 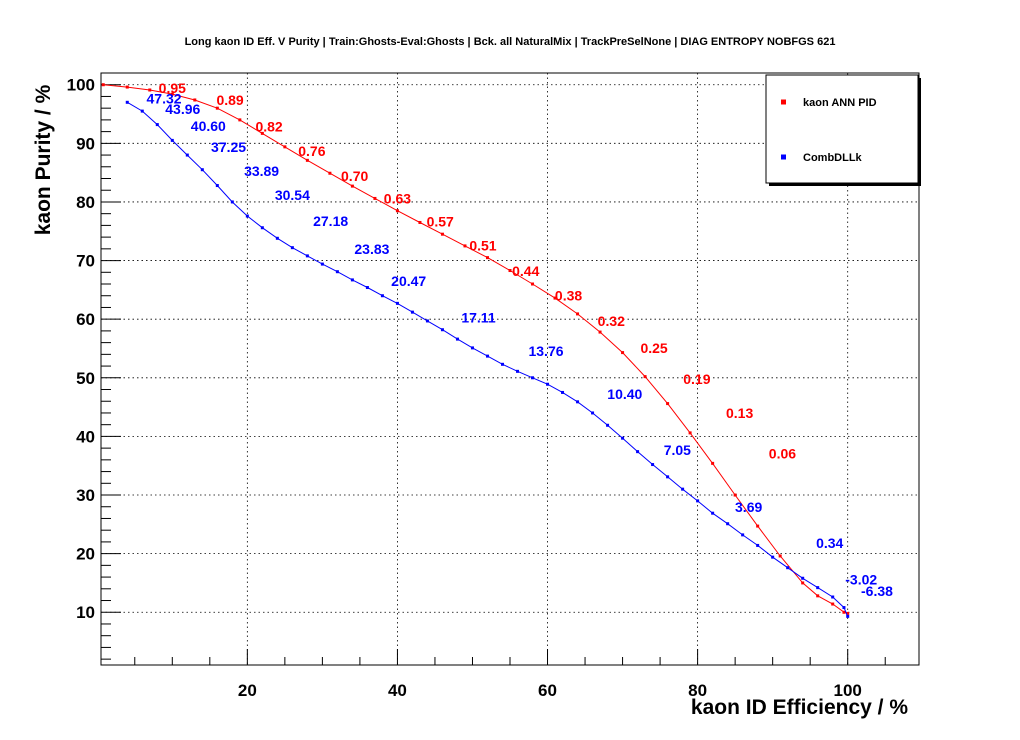 I want to click on cut-value-label: 20.47, so click(x=408, y=281).